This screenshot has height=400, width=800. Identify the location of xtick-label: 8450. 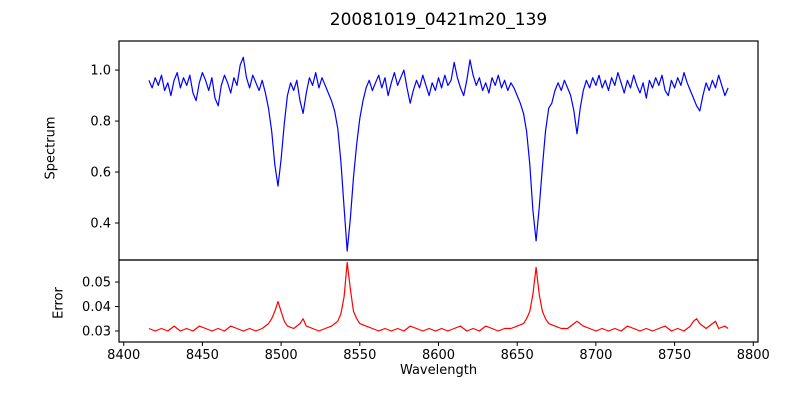
(202, 355).